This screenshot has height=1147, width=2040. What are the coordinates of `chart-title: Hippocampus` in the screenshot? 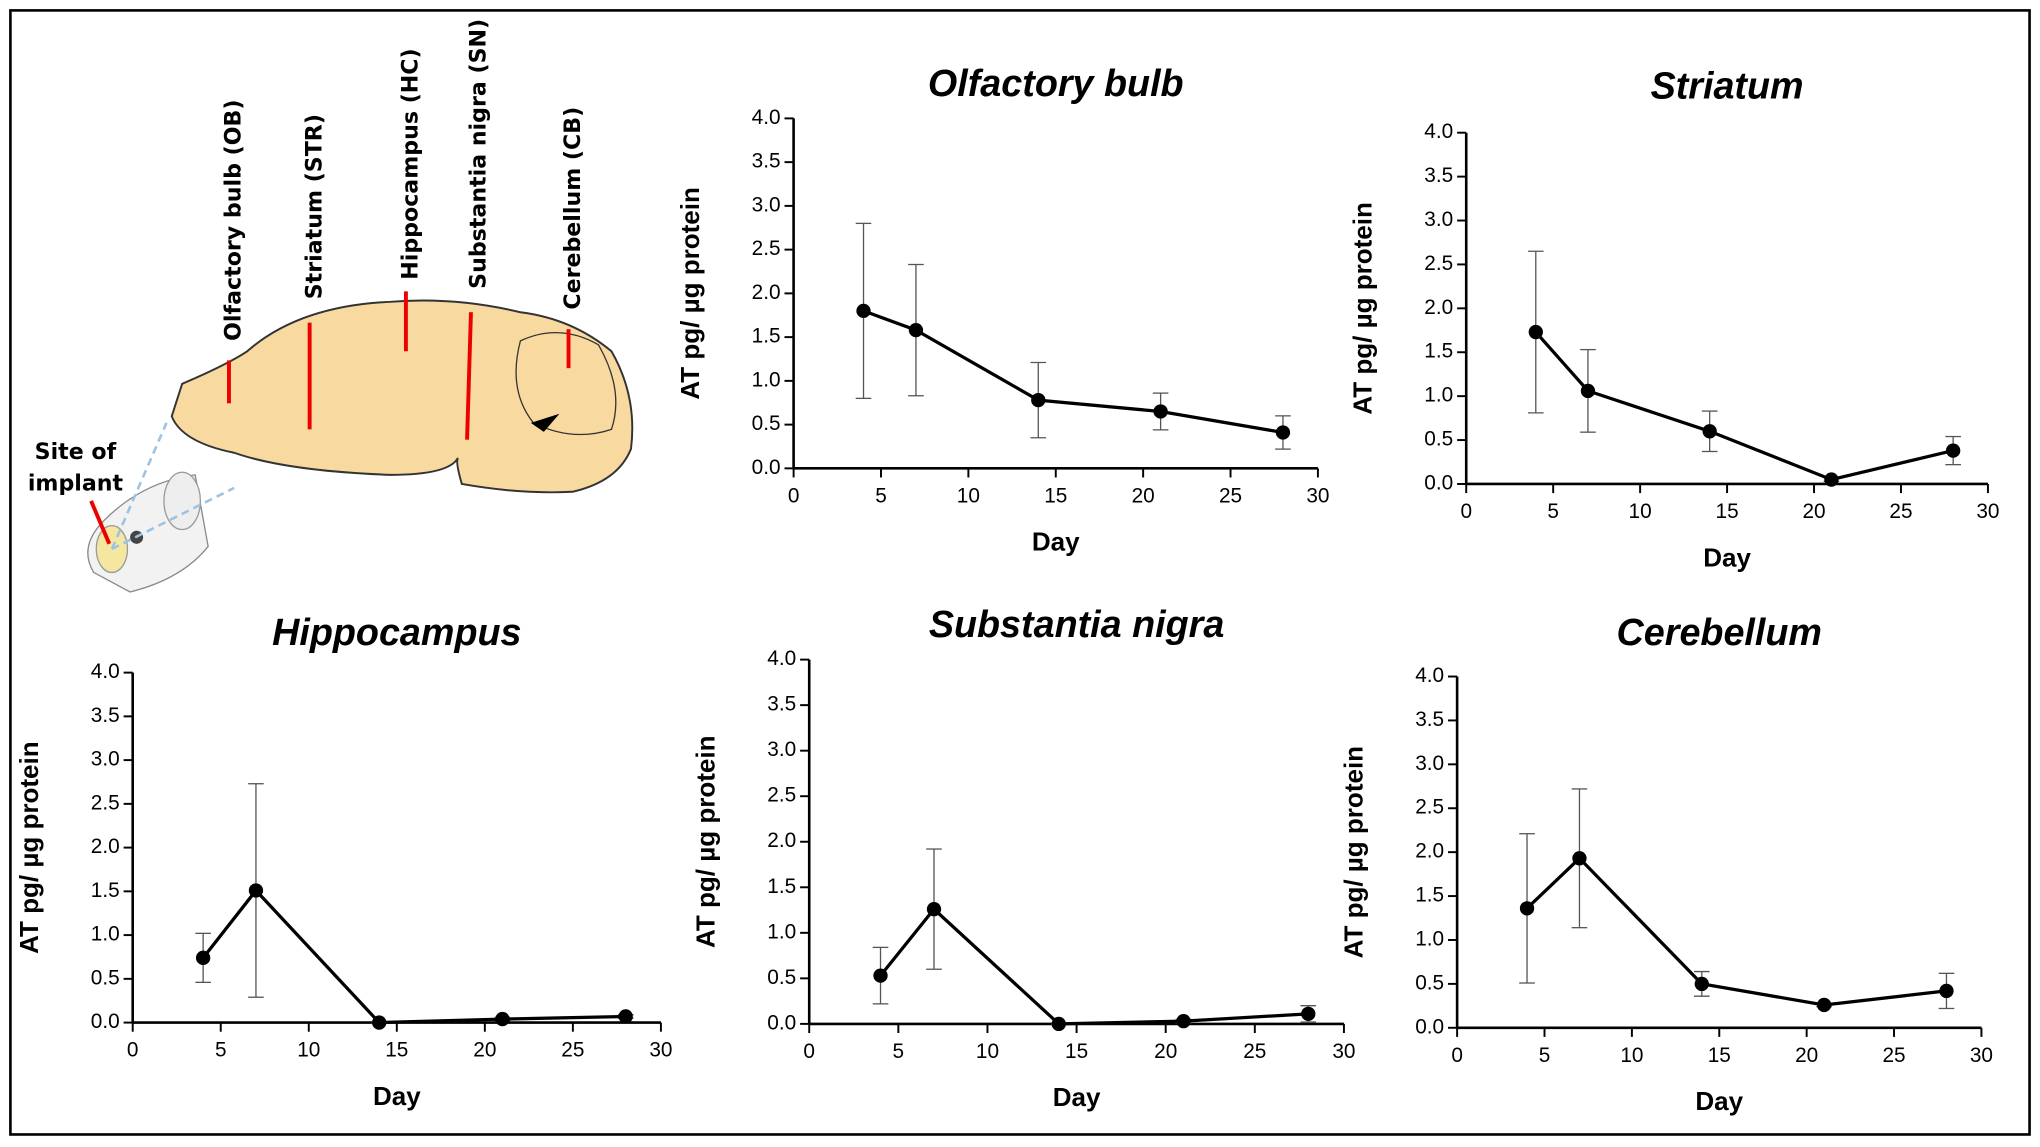 It's located at (396, 632).